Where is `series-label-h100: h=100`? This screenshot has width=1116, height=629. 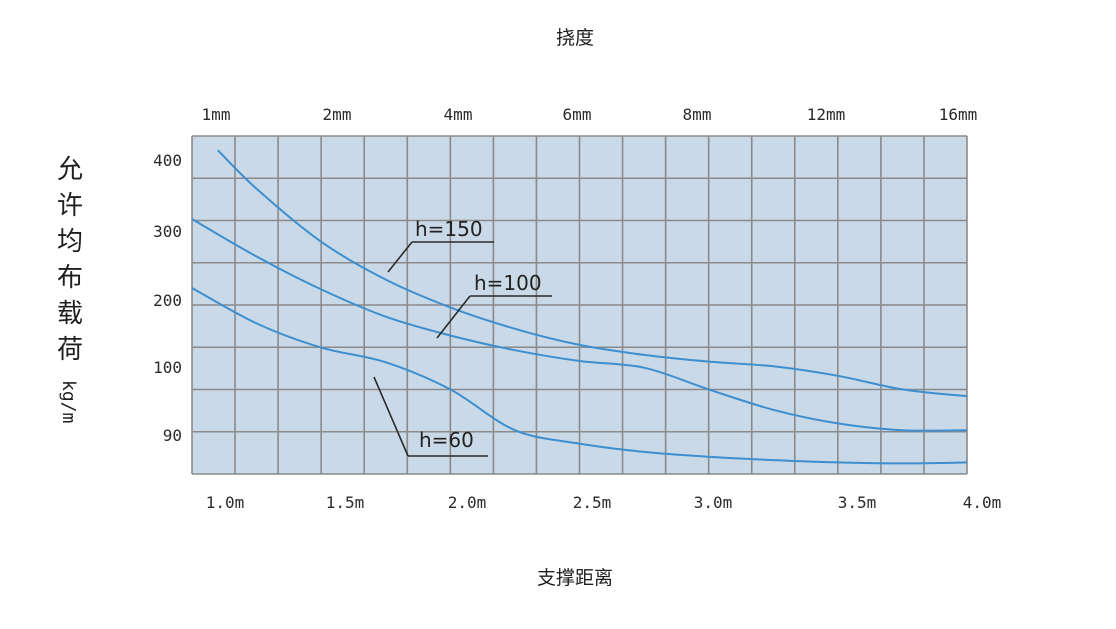
series-label-h100: h=100 is located at coordinates (508, 283).